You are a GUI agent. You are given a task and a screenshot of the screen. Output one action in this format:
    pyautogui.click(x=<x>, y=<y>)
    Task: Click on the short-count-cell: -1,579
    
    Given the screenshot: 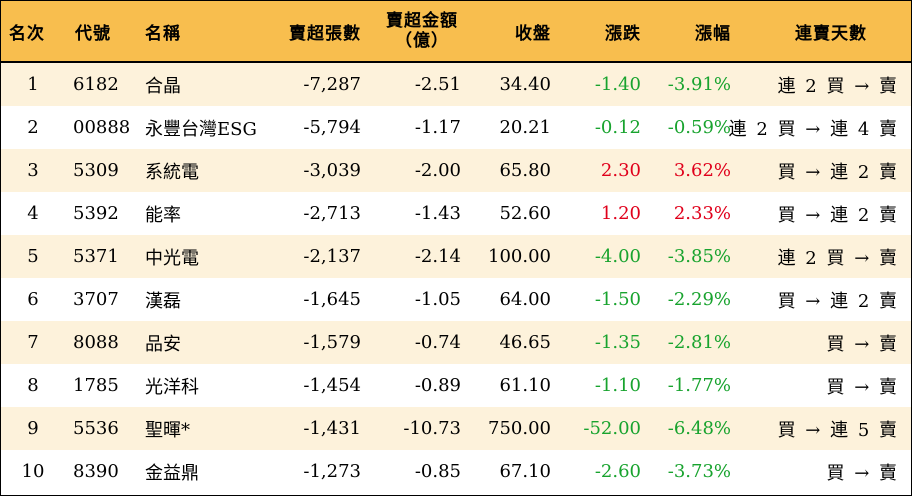 What is the action you would take?
    pyautogui.click(x=332, y=342)
    